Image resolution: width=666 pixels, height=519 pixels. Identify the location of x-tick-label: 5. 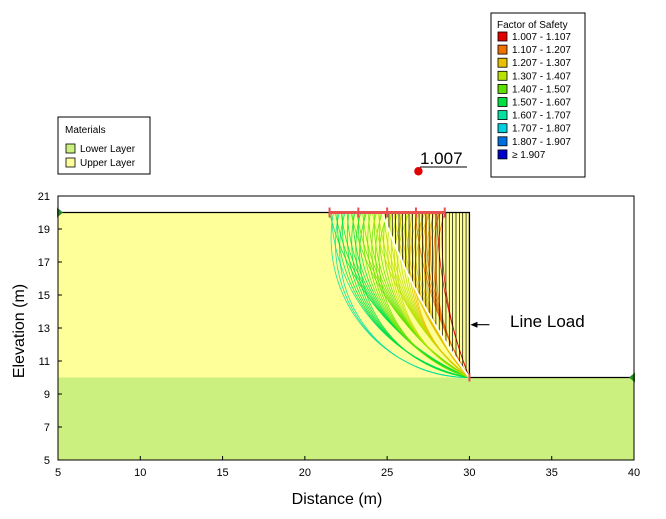
(58, 473).